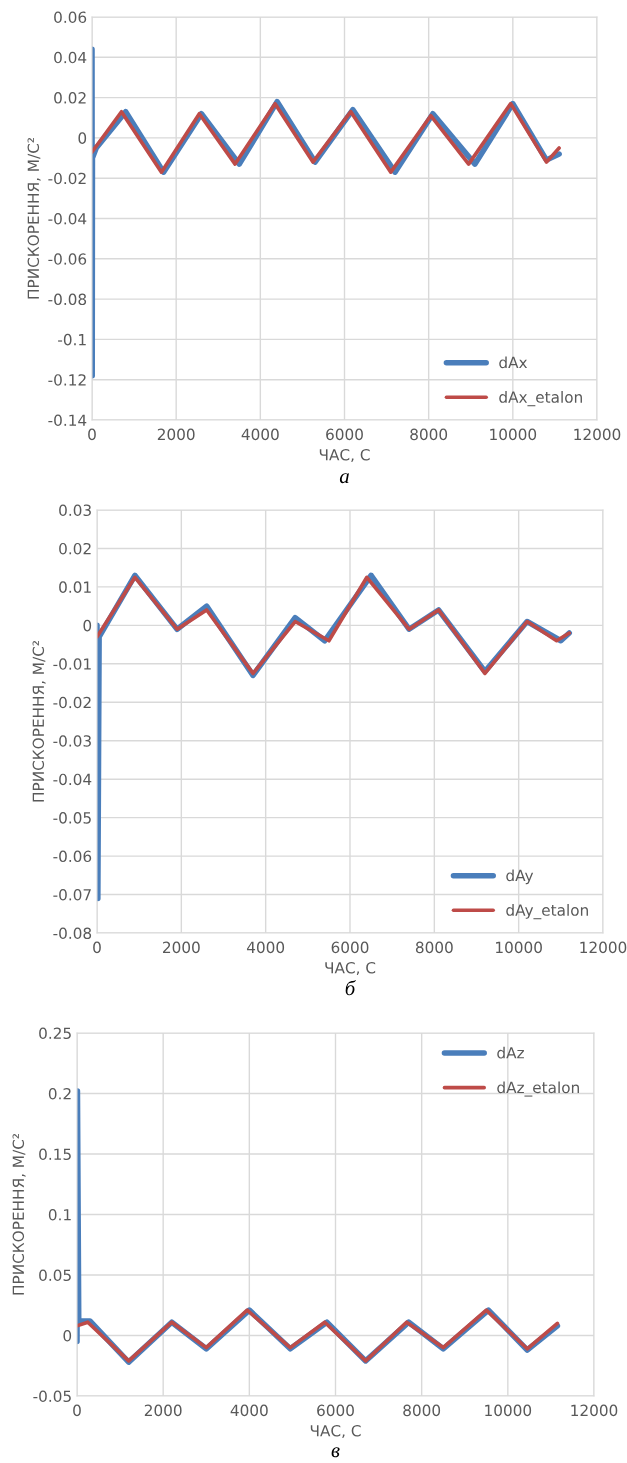 The width and height of the screenshot is (627, 1463). I want to click on y-tick-label: -0.01, so click(72, 664).